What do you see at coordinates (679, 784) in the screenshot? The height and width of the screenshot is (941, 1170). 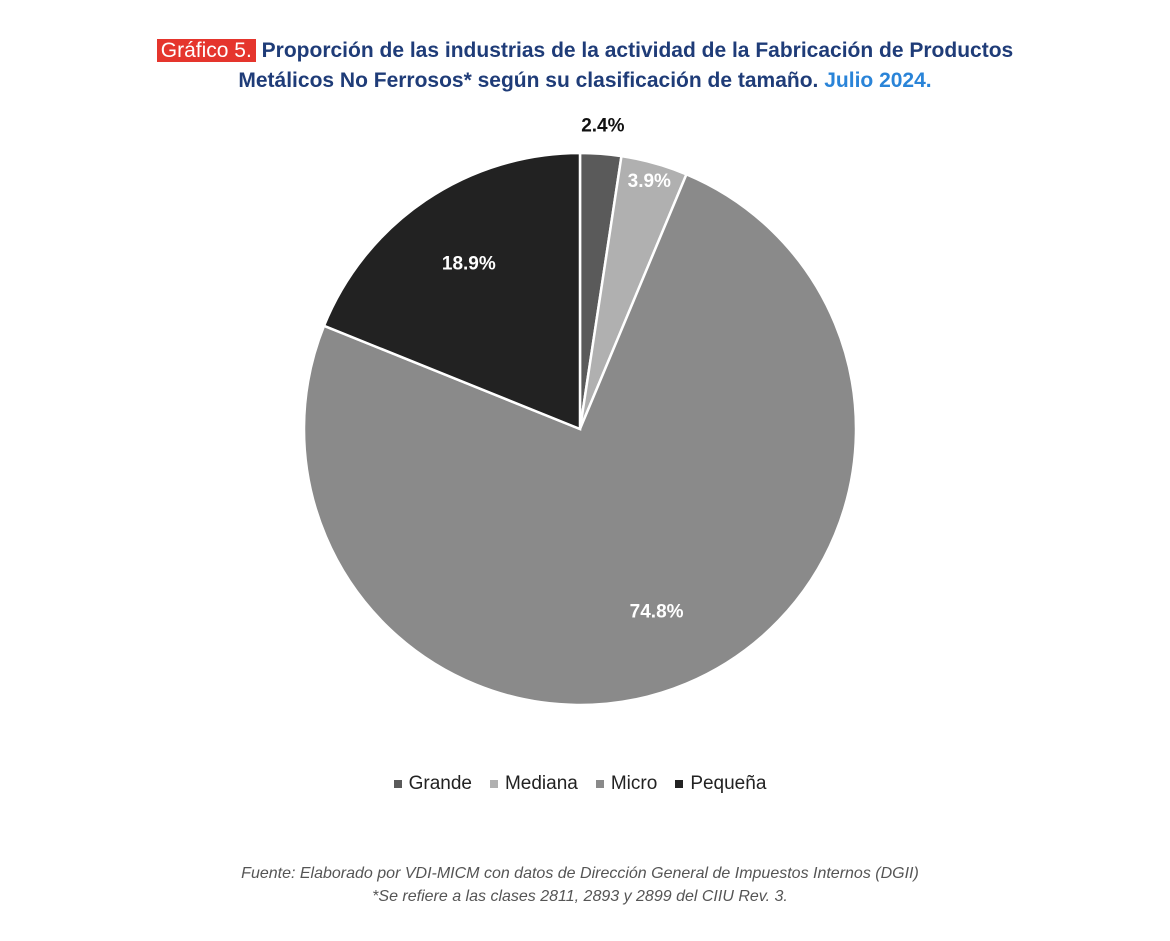 I see `legend-swatch-pequena` at bounding box center [679, 784].